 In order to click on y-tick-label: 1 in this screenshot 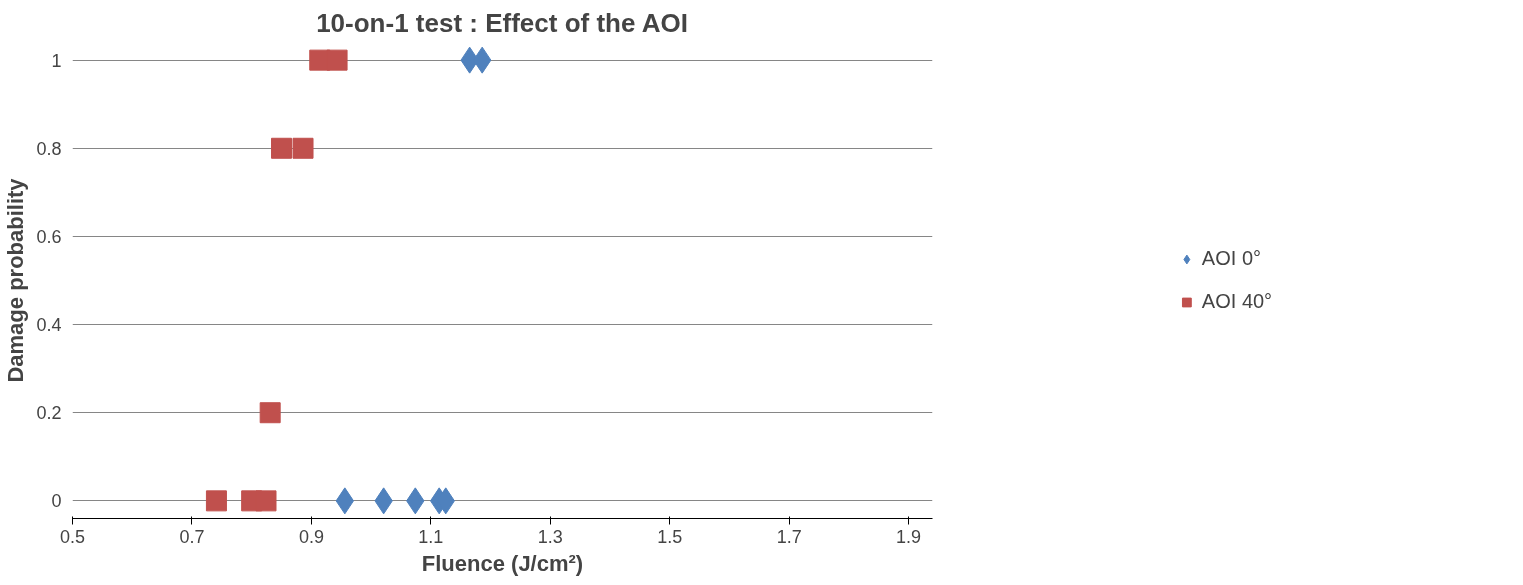, I will do `click(56, 60)`.